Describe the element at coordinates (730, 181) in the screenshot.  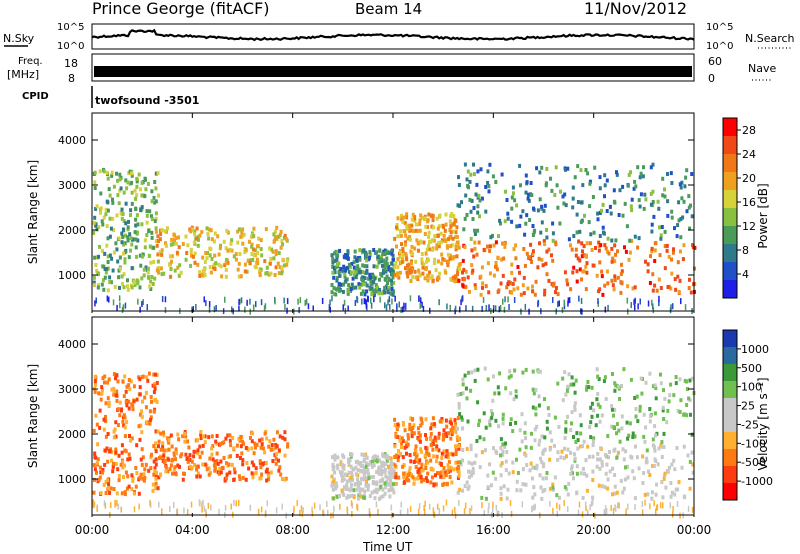
I see `colorbar-swatch` at that location.